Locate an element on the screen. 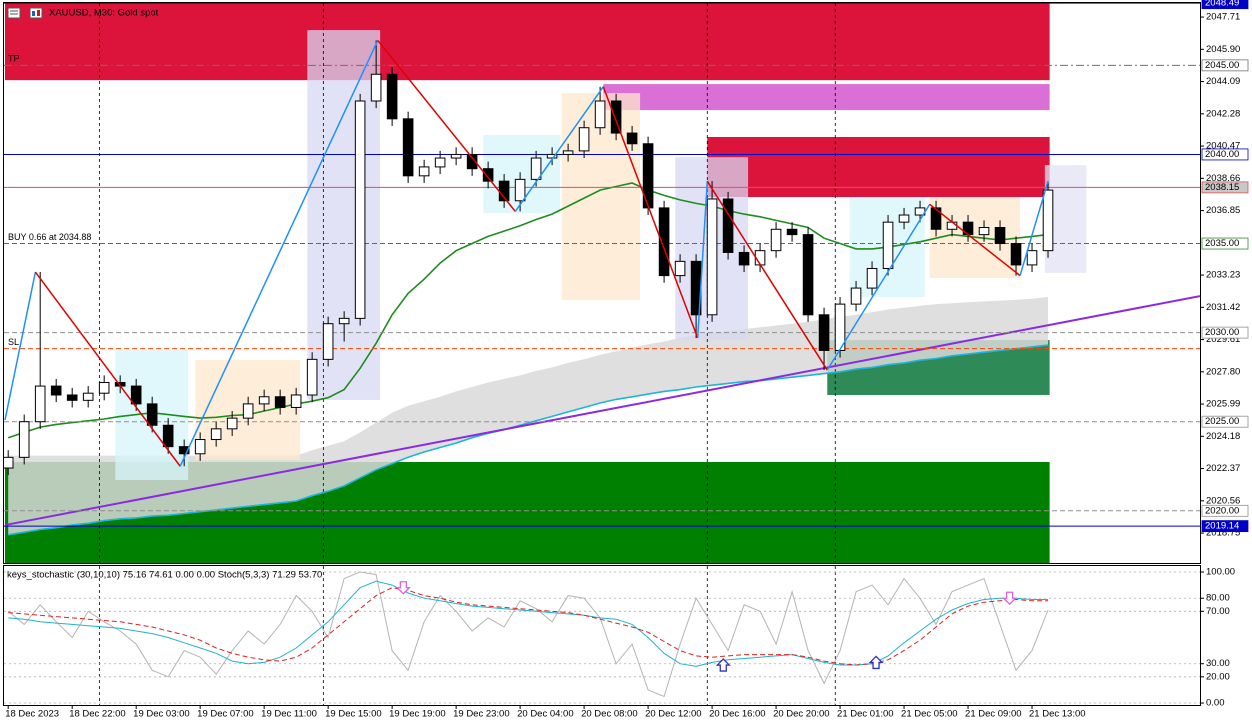 This screenshot has height=723, width=1252. chart-title: XAUUSD, M30: Gold spot is located at coordinates (104, 13).